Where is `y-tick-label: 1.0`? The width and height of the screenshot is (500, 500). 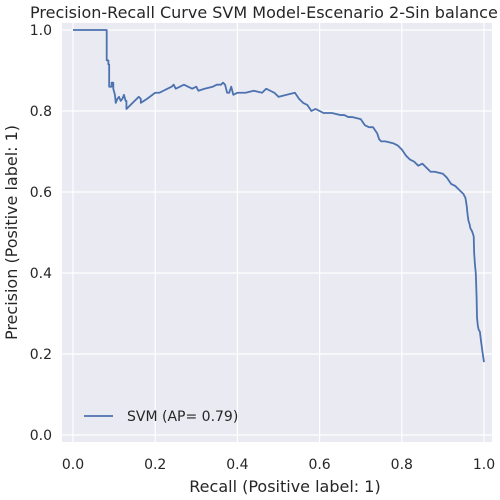
y-tick-label: 1.0 is located at coordinates (41, 31).